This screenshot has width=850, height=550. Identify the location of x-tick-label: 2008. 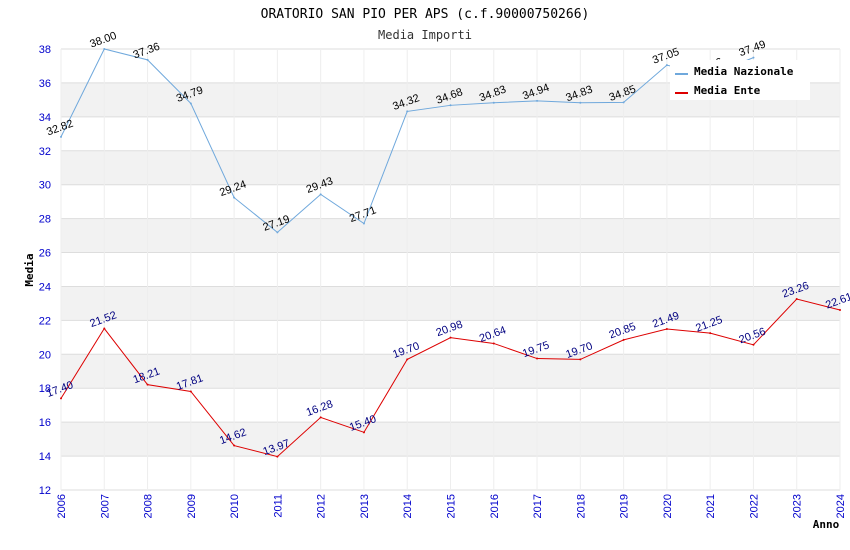
(149, 506).